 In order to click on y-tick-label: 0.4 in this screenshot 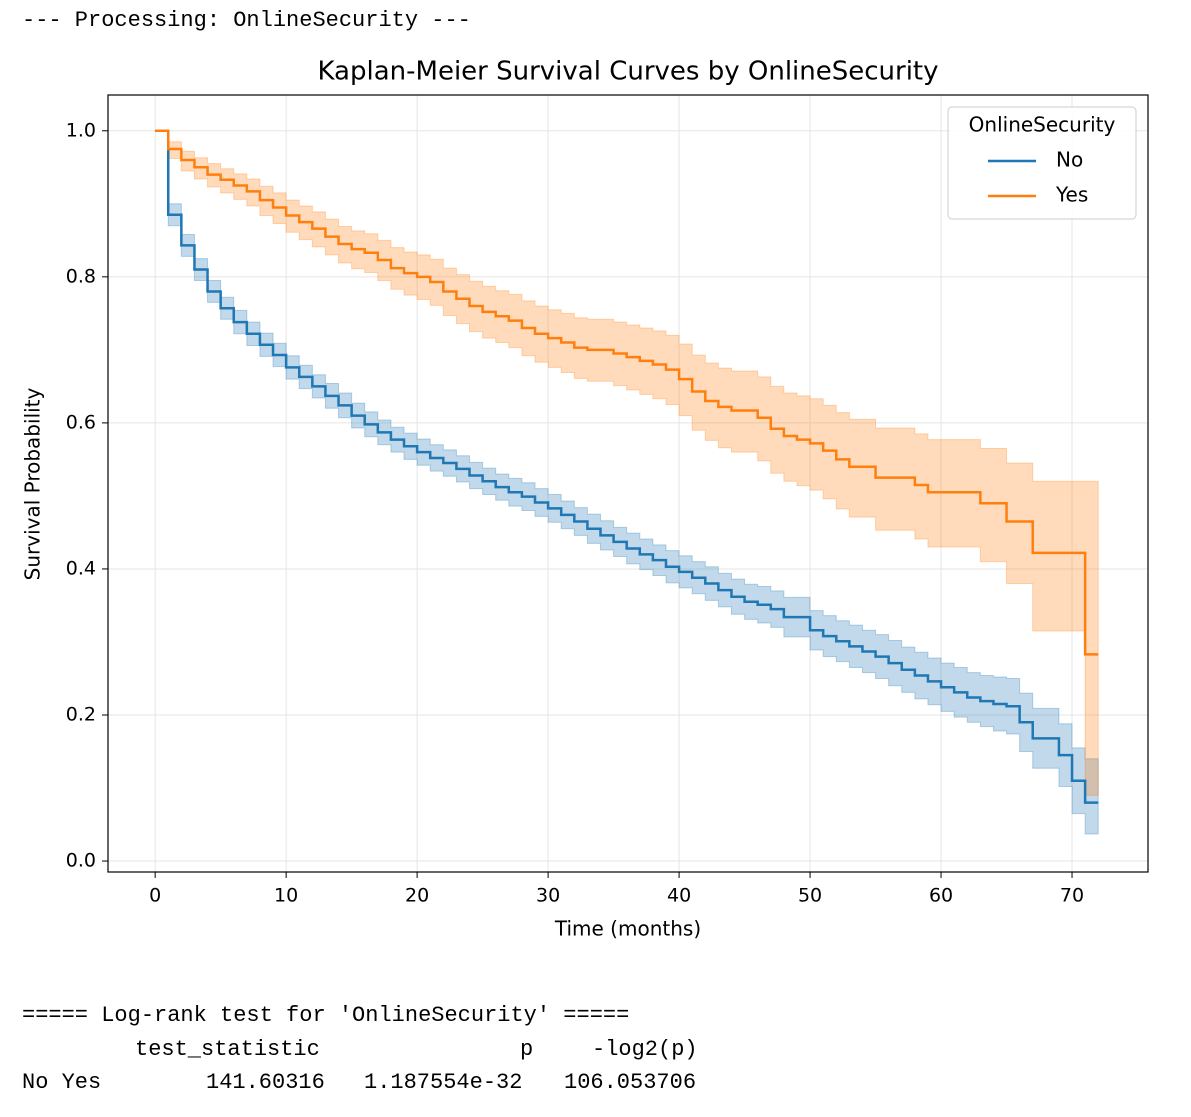, I will do `click(81, 568)`.